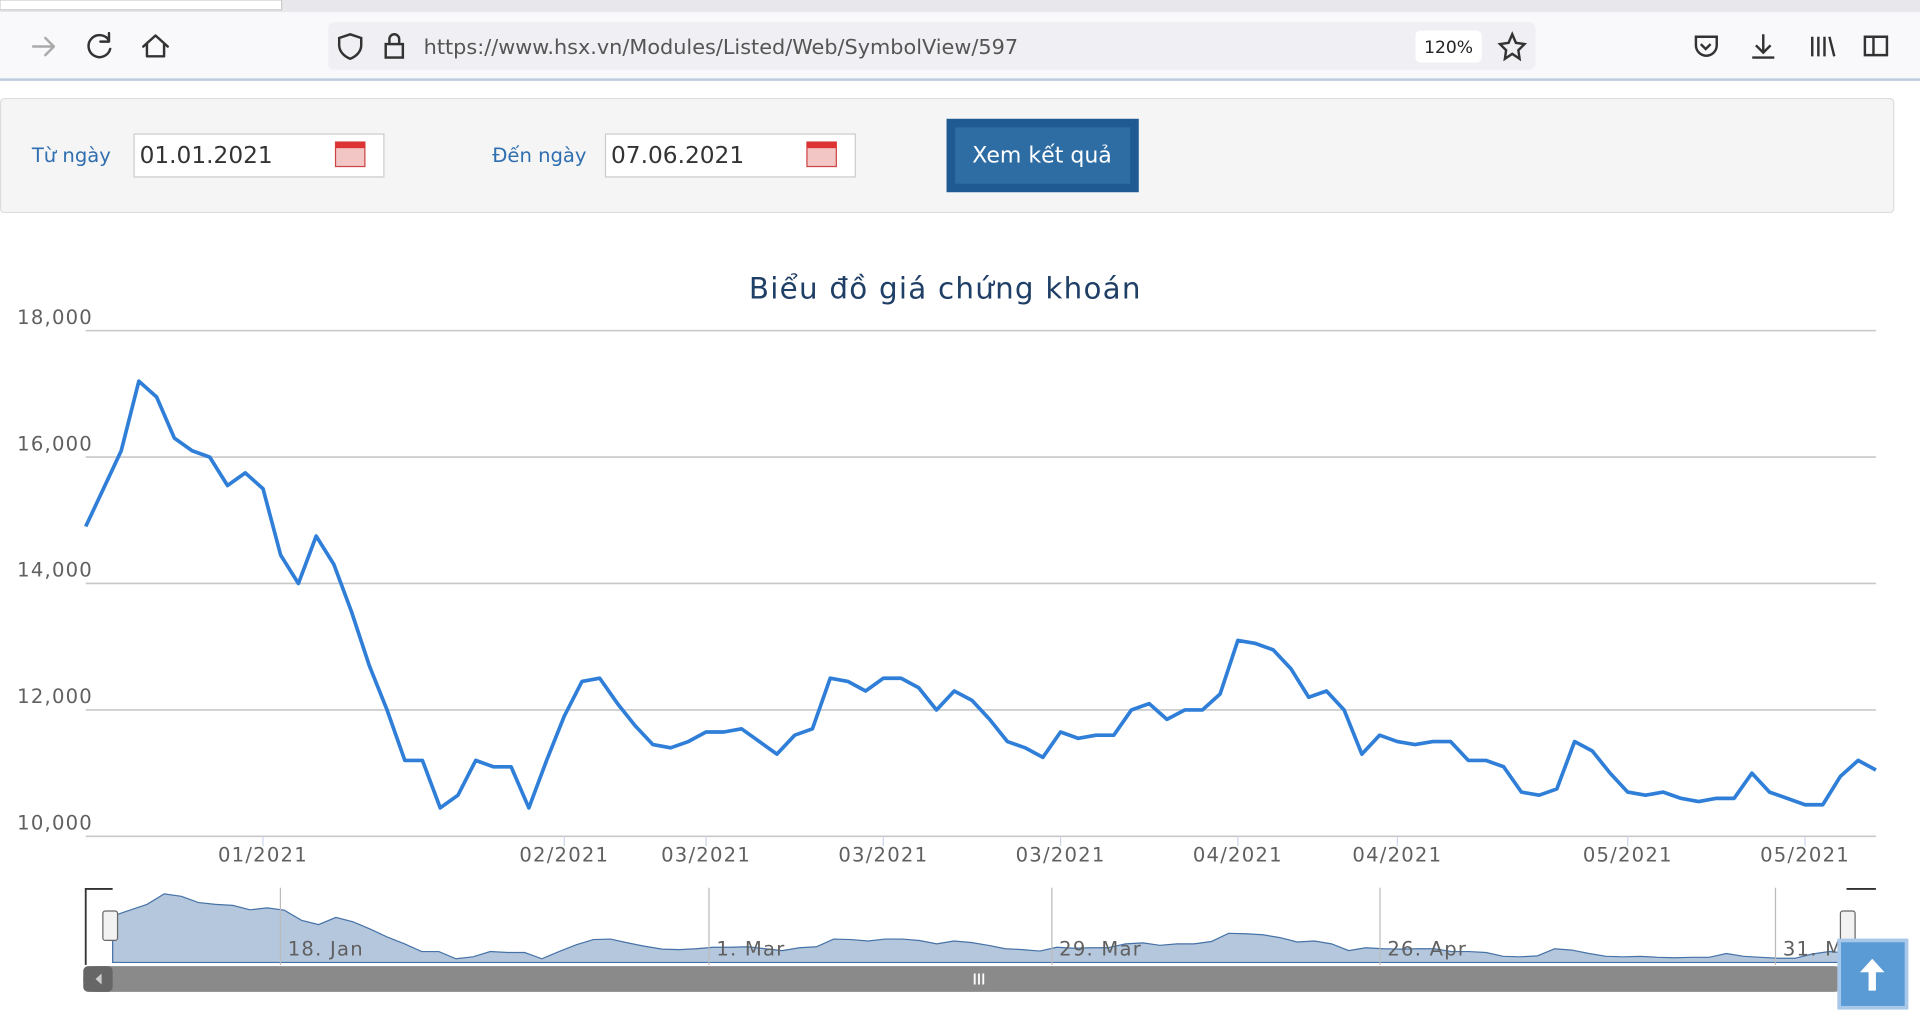 This screenshot has height=1020, width=1920. Describe the element at coordinates (55, 570) in the screenshot. I see `y-tick-label: 14,000` at that location.